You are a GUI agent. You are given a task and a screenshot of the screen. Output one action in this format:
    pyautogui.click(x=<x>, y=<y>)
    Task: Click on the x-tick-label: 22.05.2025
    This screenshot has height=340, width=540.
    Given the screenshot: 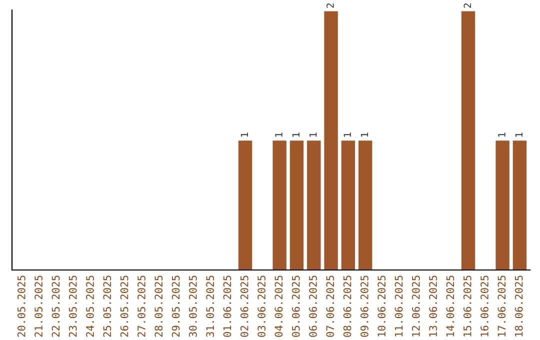 What is the action you would take?
    pyautogui.click(x=56, y=306)
    